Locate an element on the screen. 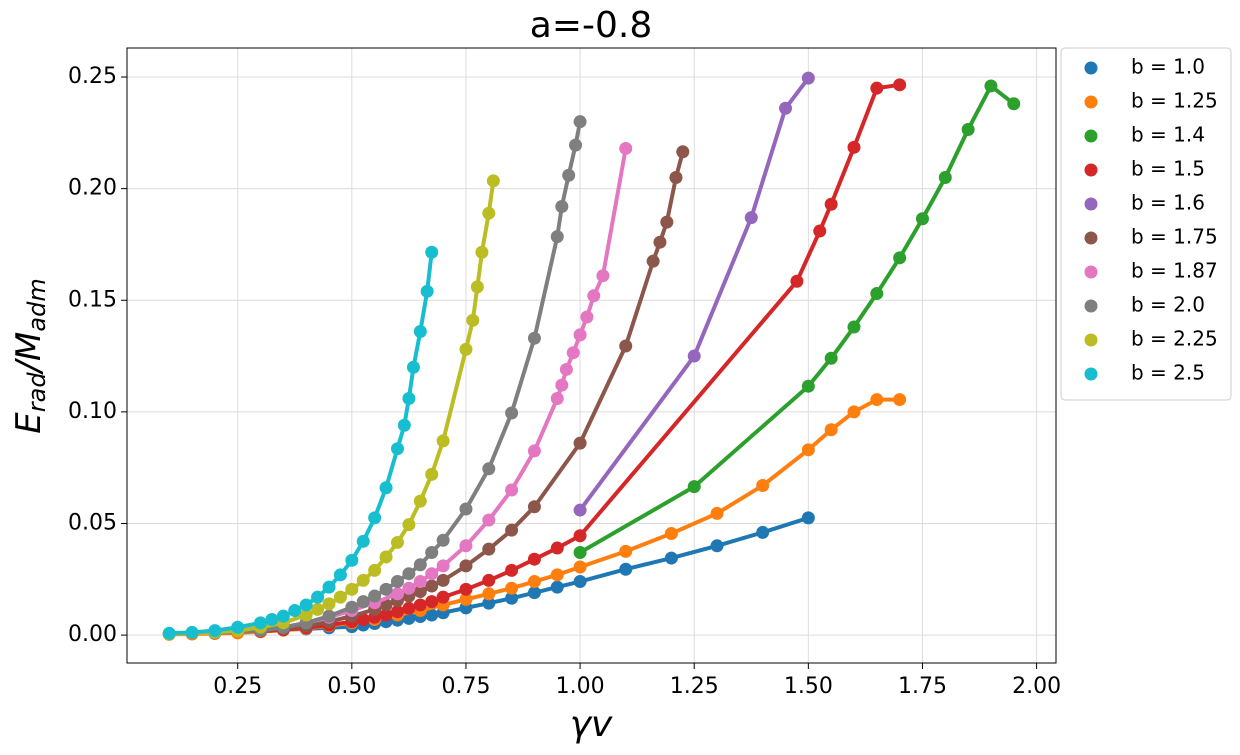  legend-label: b = 1.4 is located at coordinates (1168, 135).